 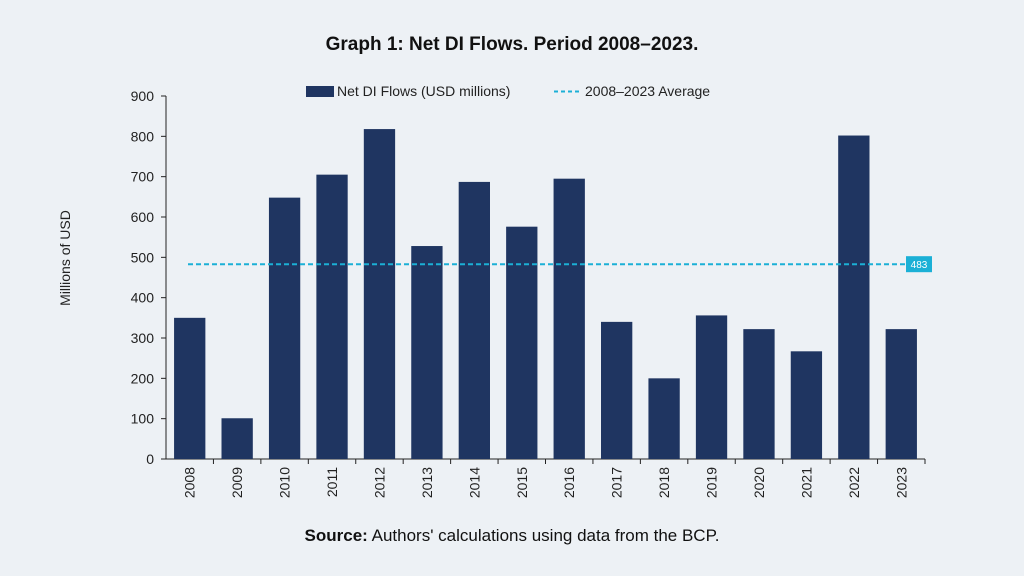 What do you see at coordinates (143, 378) in the screenshot?
I see `y-tick-label: 200` at bounding box center [143, 378].